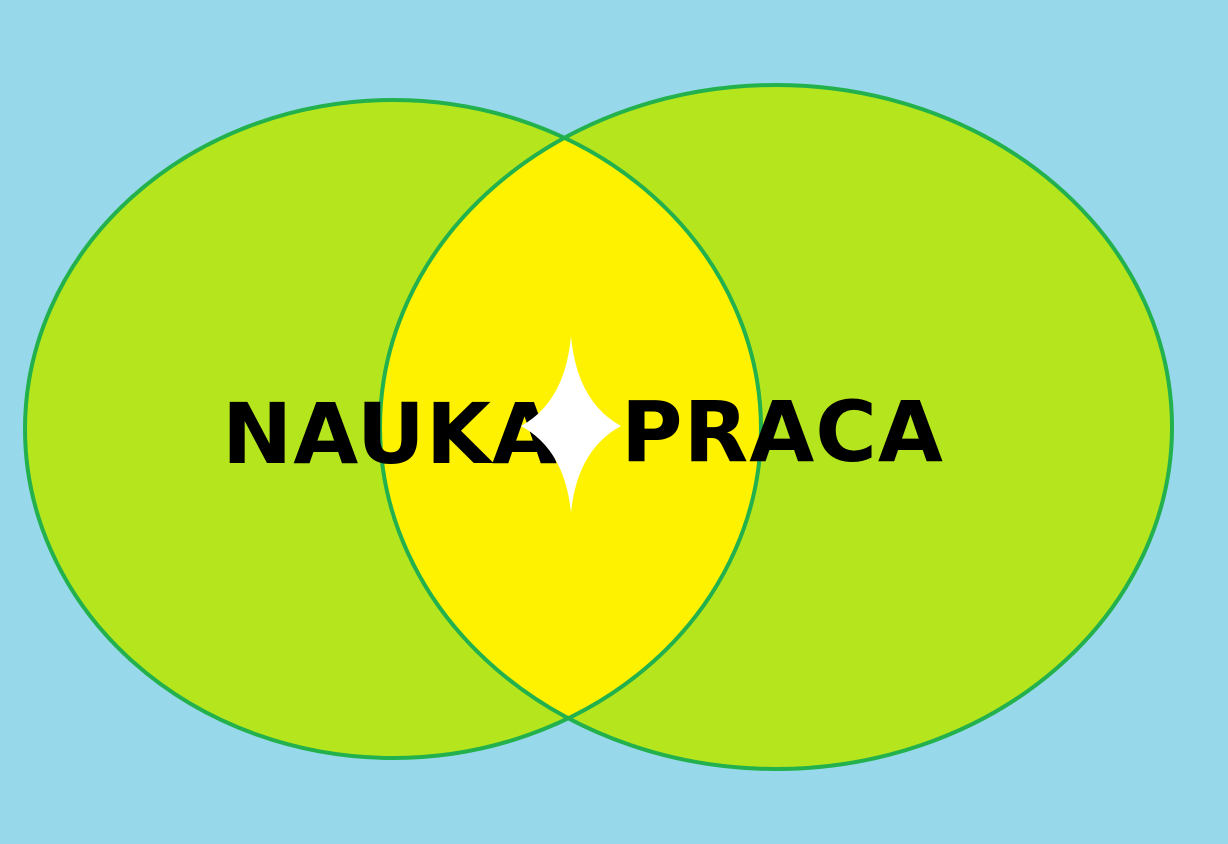 The height and width of the screenshot is (844, 1228). Describe the element at coordinates (390, 434) in the screenshot. I see `left-set-label: NAUKA` at that location.